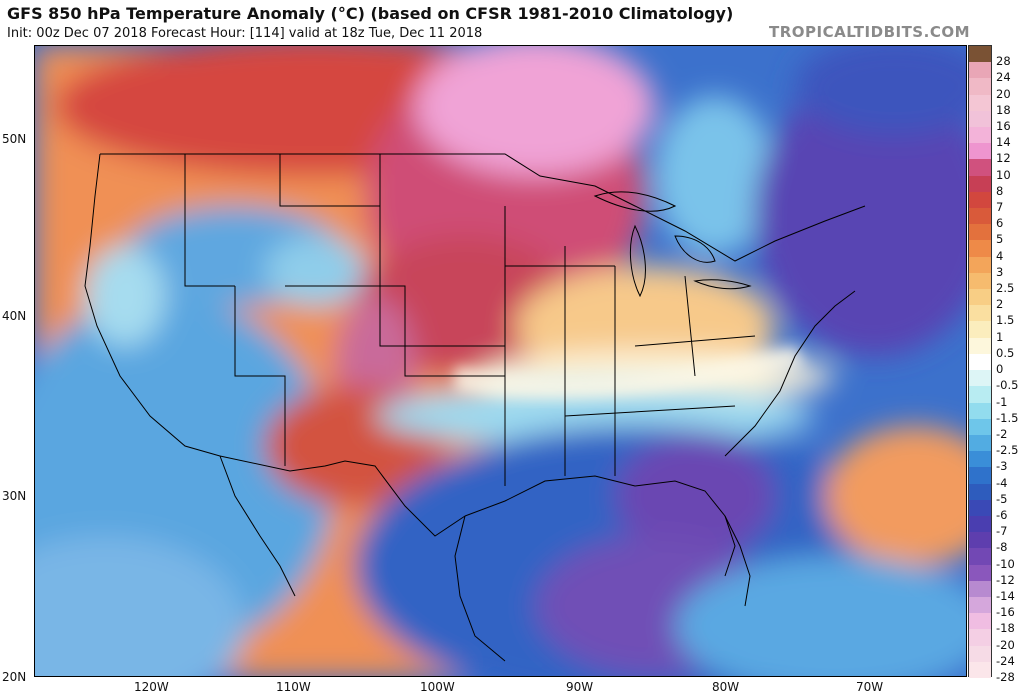 Image resolution: width=1024 pixels, height=696 pixels. I want to click on color-scale-tick-label: -18, so click(1005, 628).